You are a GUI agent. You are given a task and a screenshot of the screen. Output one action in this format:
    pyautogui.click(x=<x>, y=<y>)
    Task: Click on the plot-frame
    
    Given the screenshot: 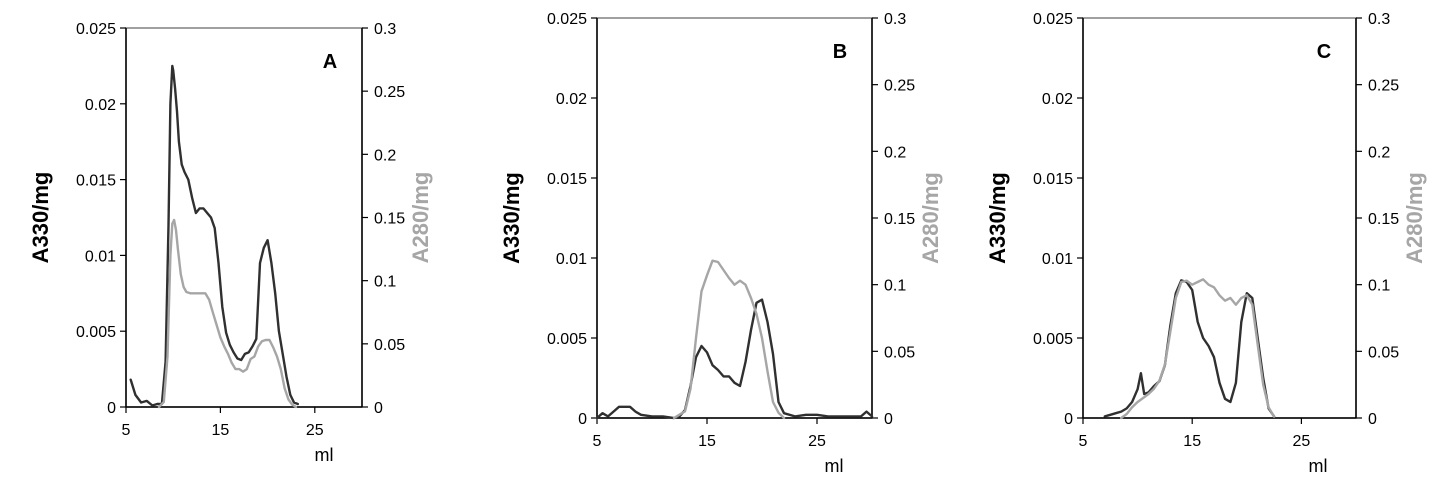 What is the action you would take?
    pyautogui.click(x=244, y=217)
    